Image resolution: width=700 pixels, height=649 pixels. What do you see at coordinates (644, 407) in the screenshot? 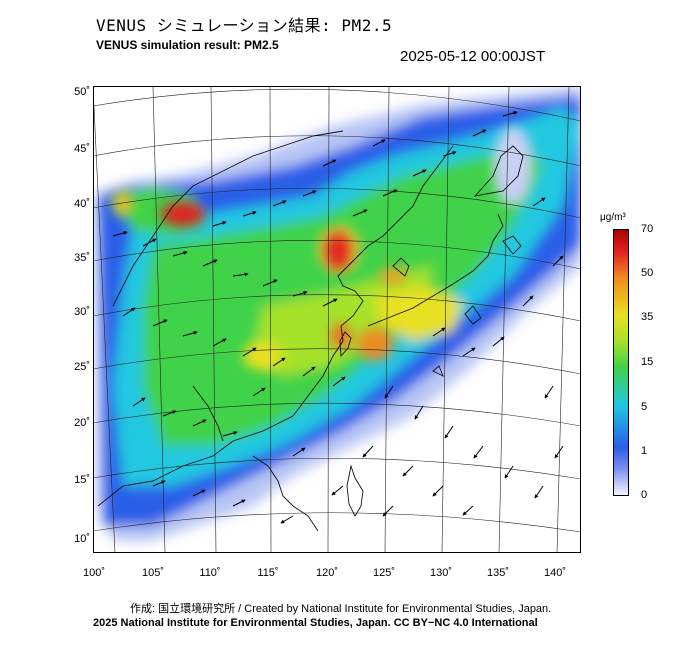
I see `colorbar-label: 5` at bounding box center [644, 407].